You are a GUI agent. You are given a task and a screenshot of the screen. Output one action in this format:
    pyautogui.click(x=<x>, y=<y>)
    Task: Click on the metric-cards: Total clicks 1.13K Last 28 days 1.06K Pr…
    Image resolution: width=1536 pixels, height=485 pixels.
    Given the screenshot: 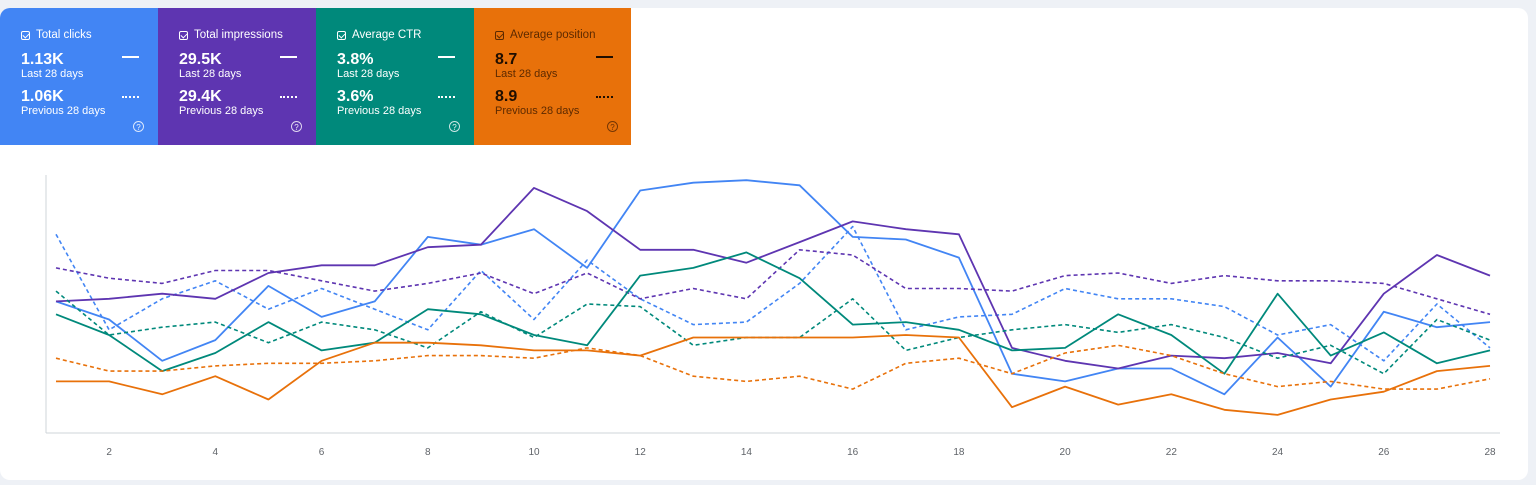 What is the action you would take?
    pyautogui.click(x=315, y=76)
    